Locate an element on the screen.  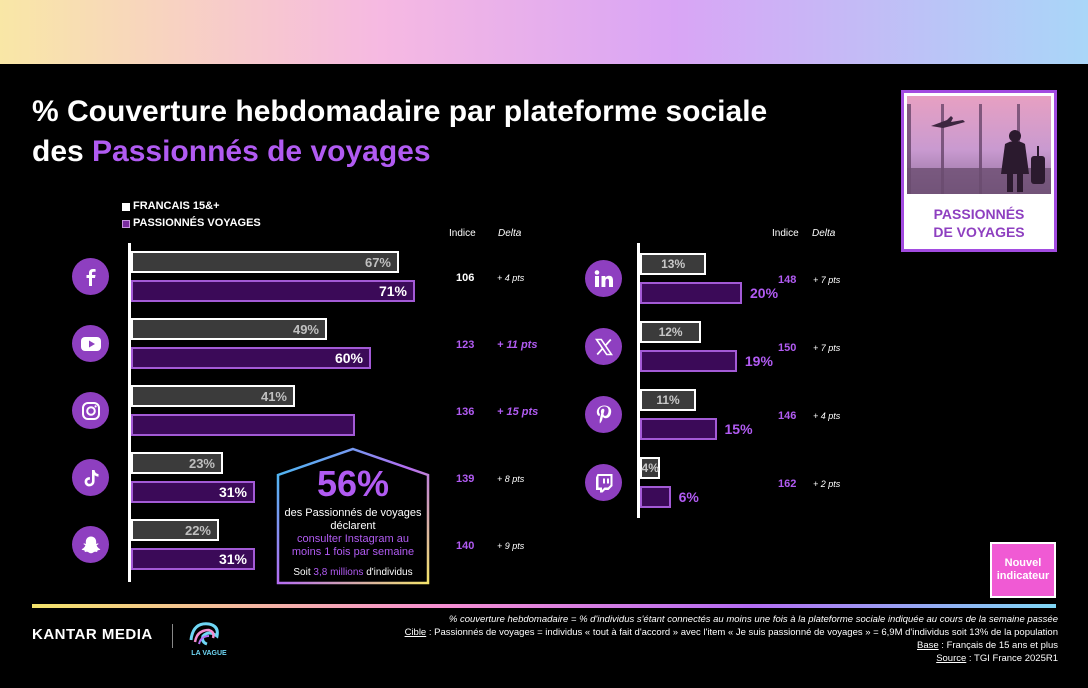
footer-line4-label: Source is located at coordinates (951, 658).